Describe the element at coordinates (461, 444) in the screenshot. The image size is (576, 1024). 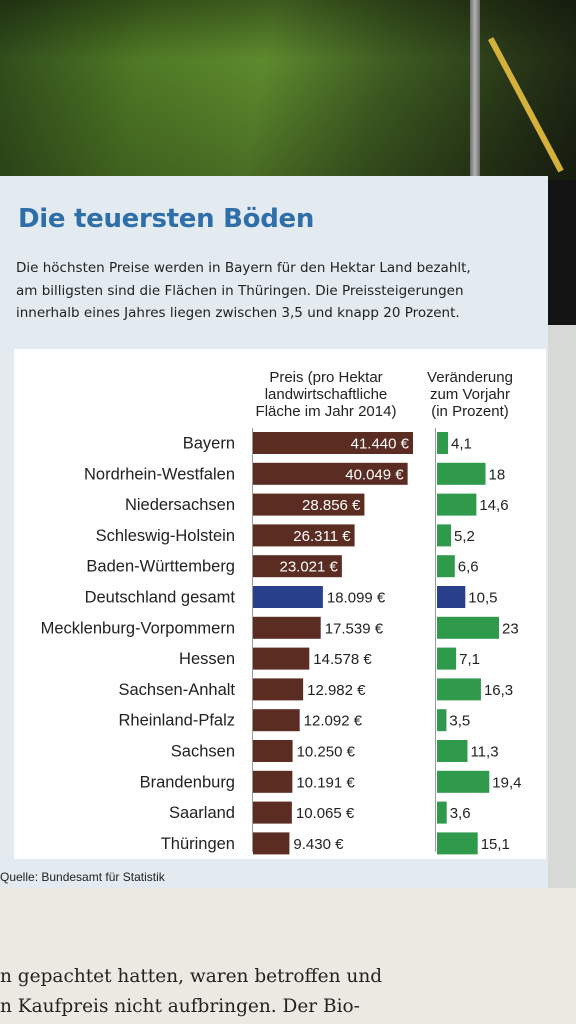
I see `change-value-label: 4,1` at that location.